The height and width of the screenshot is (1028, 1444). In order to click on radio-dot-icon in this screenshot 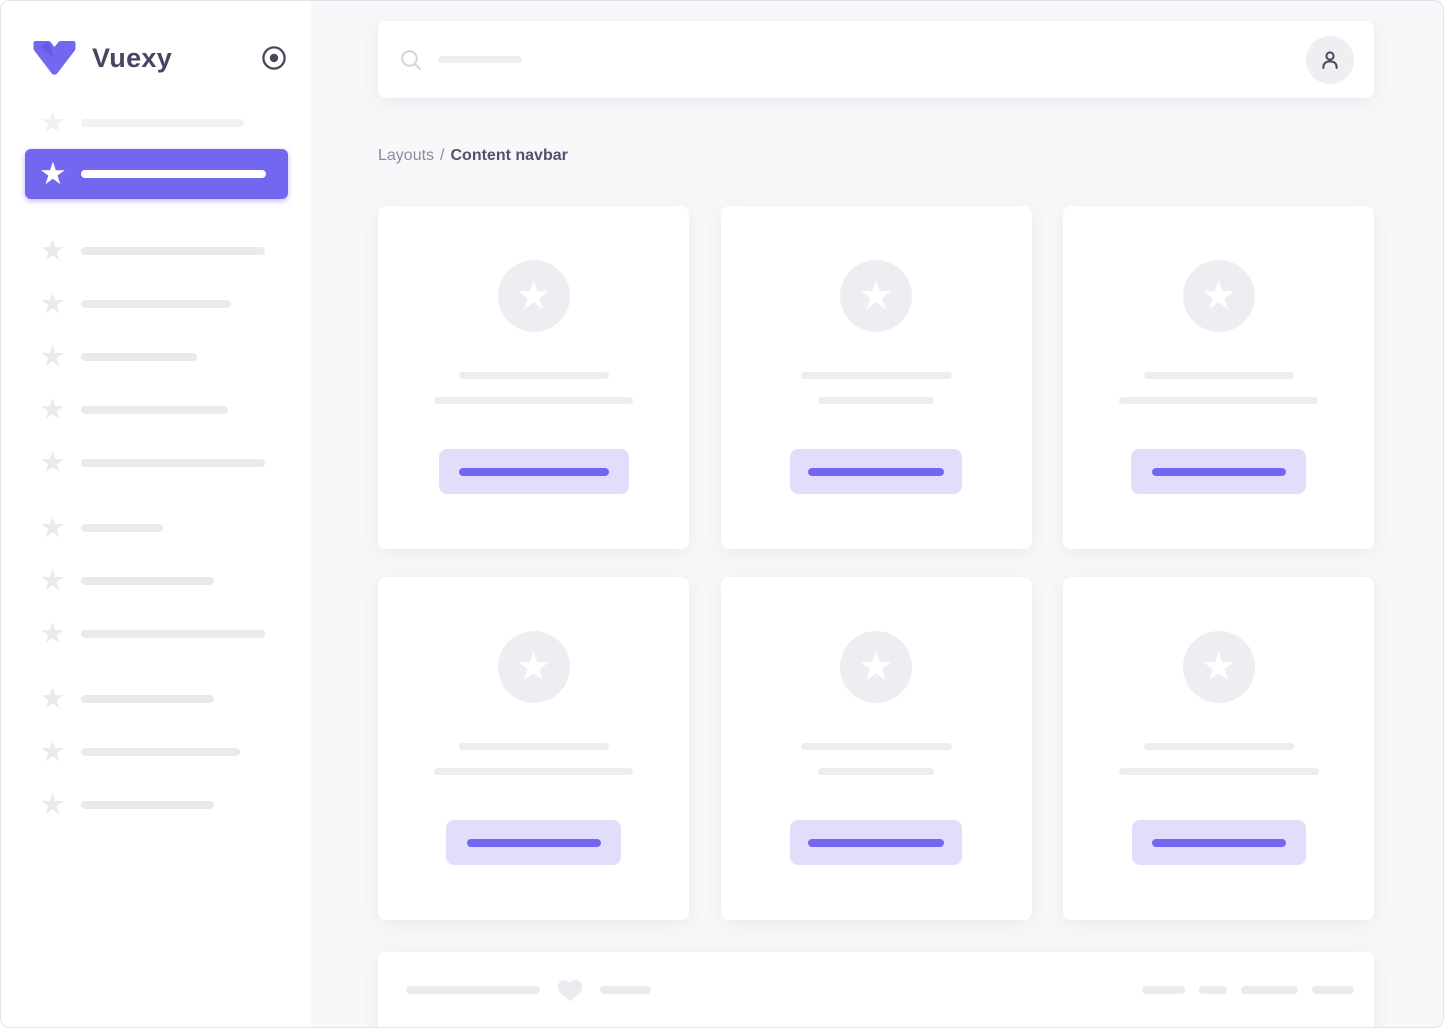, I will do `click(274, 58)`.